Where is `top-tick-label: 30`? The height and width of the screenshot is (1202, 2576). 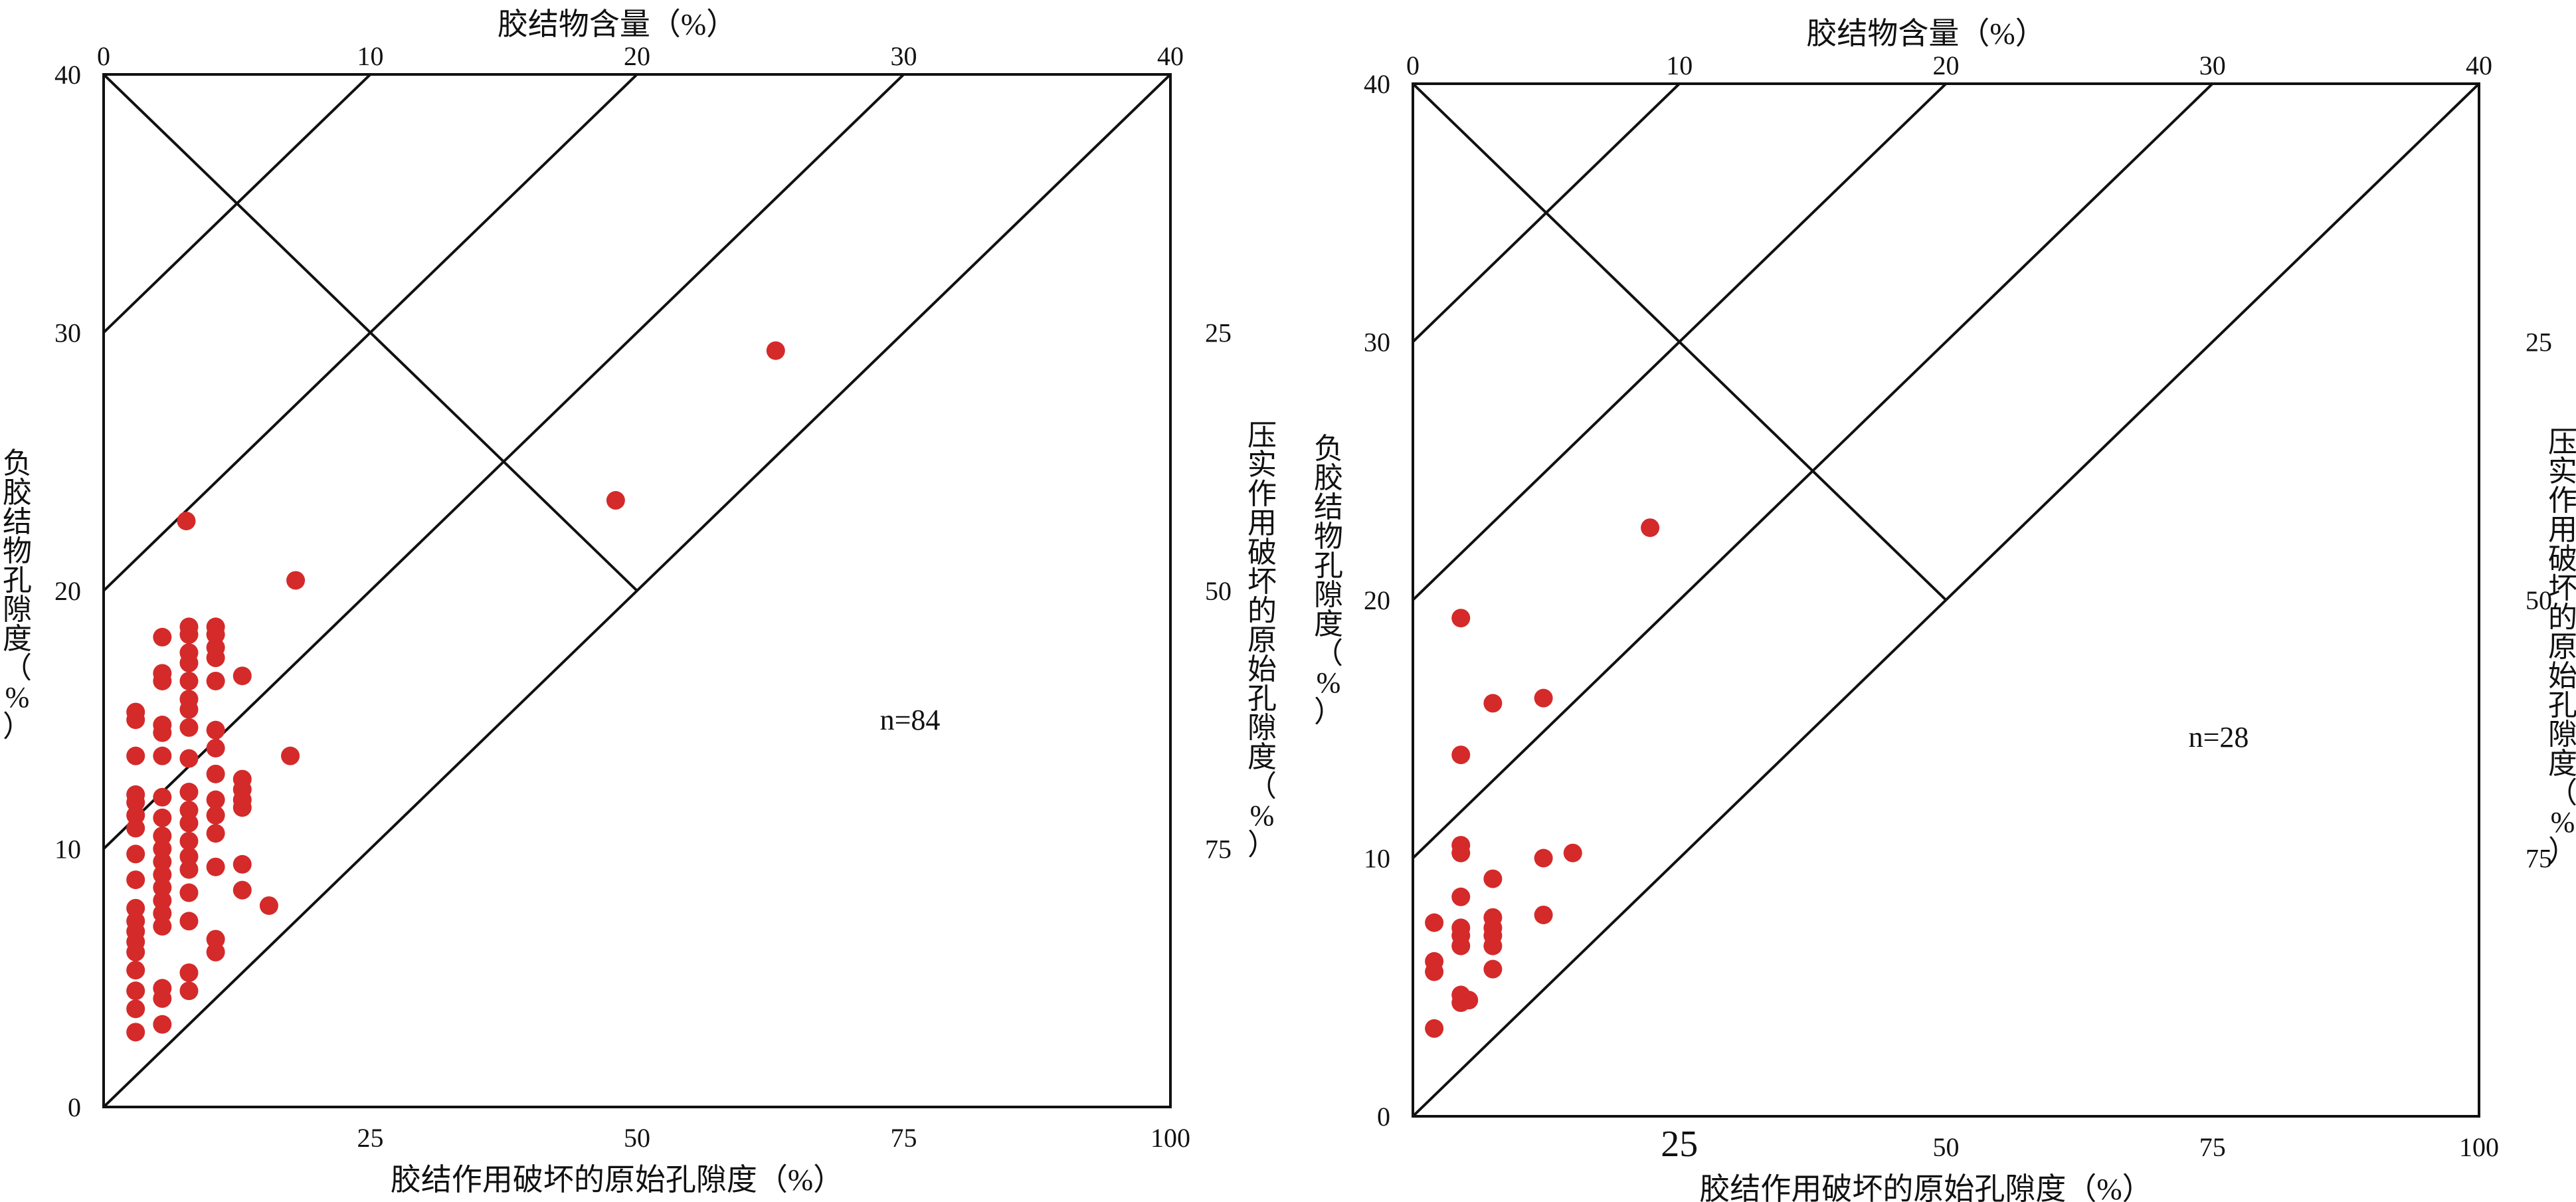 top-tick-label: 30 is located at coordinates (904, 56).